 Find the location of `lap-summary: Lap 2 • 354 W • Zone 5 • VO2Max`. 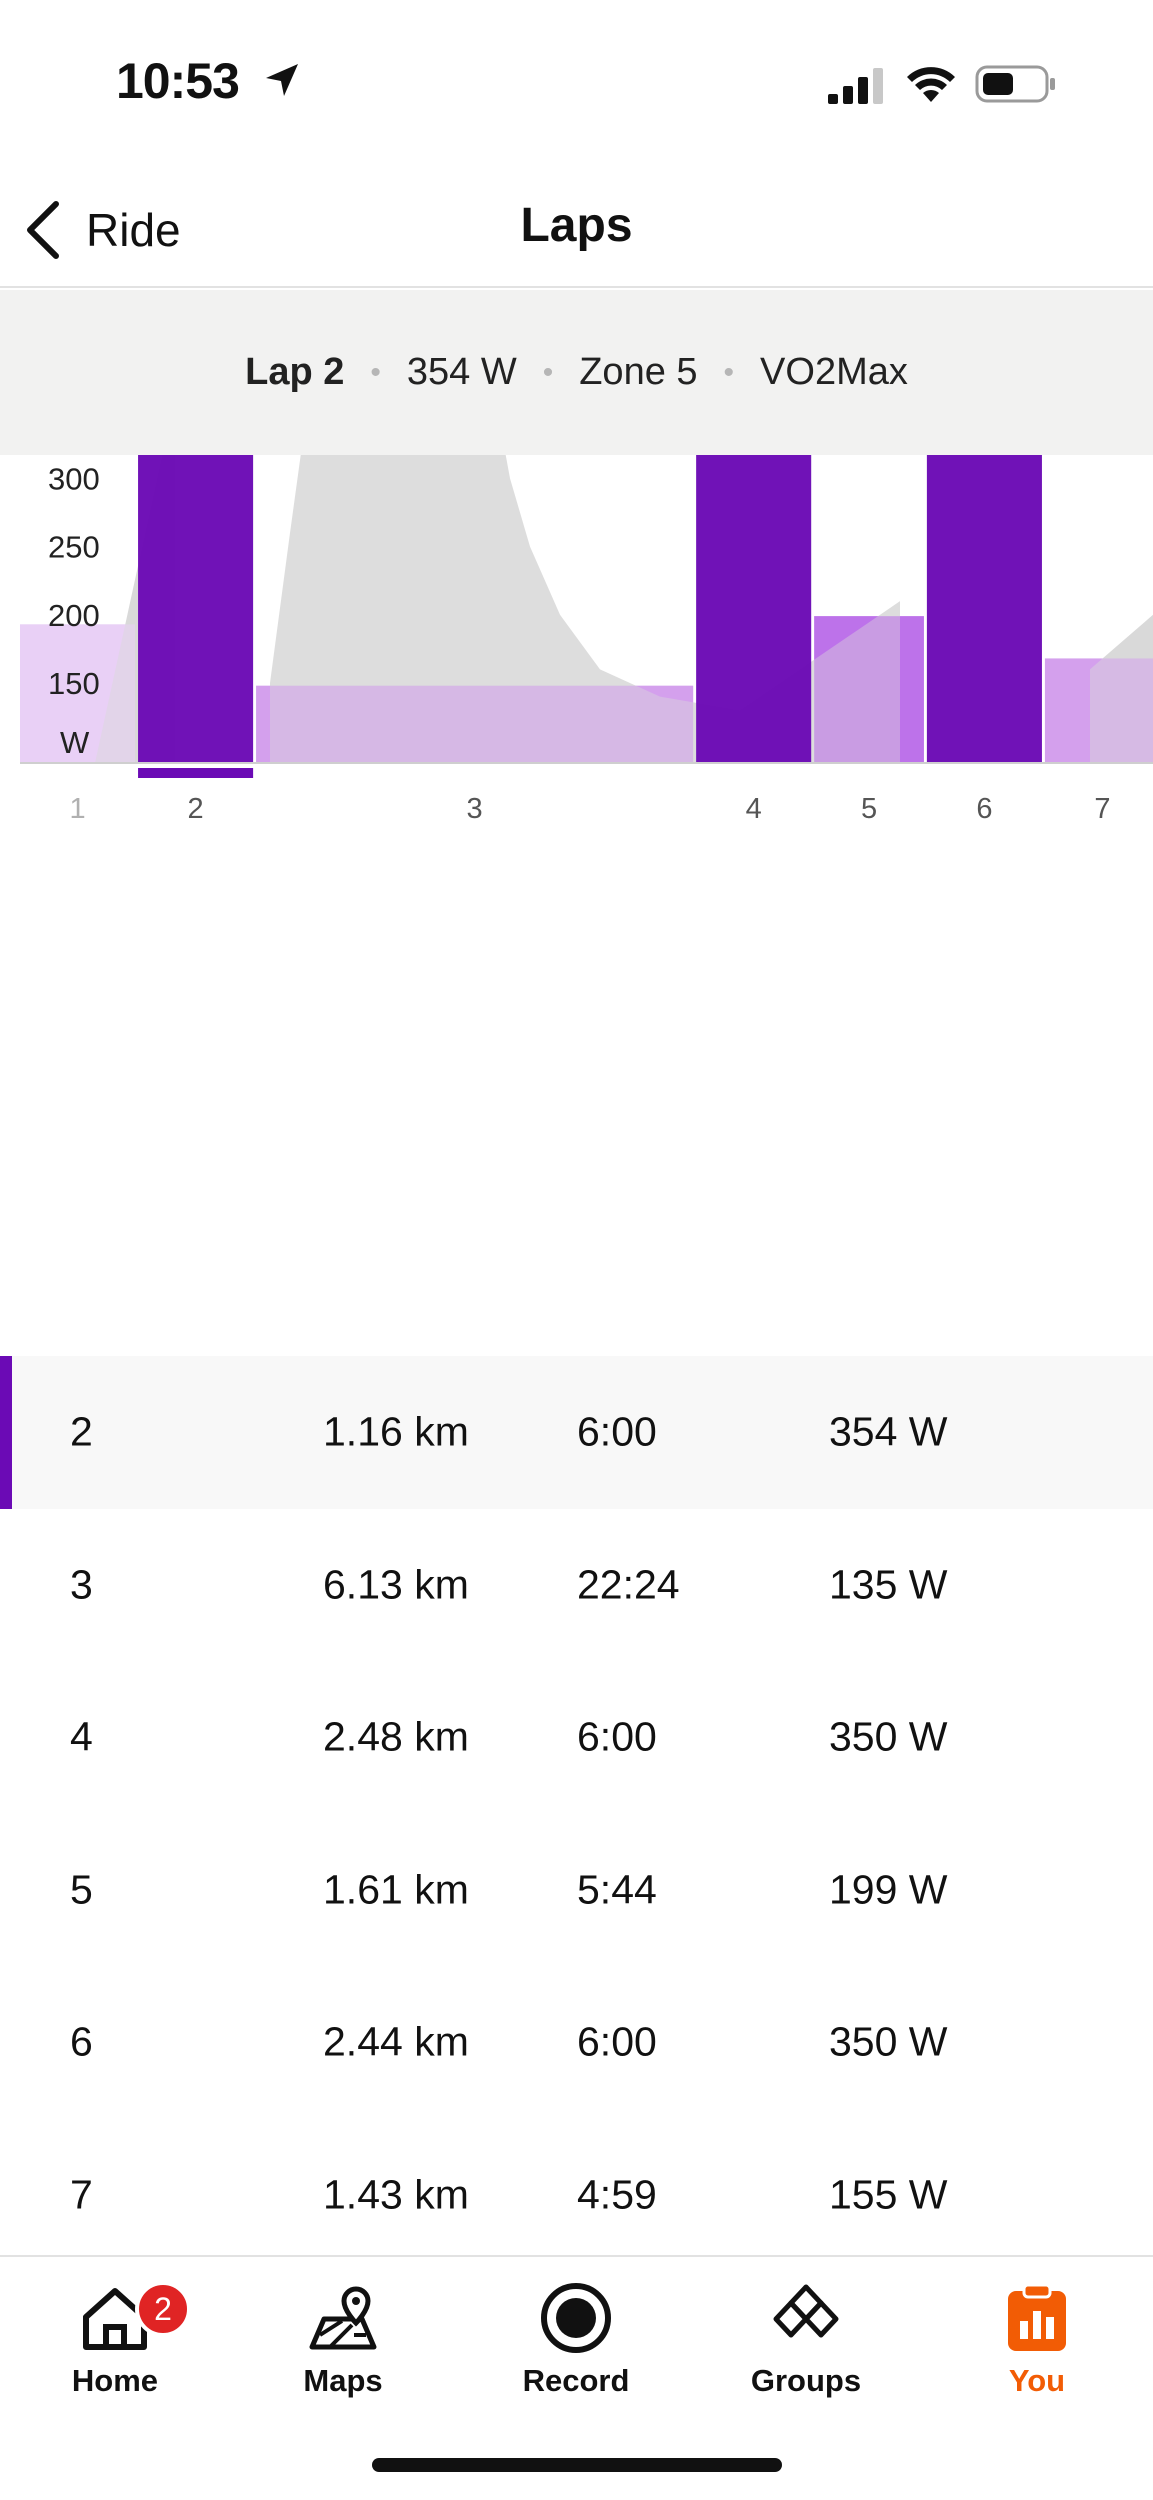

lap-summary: Lap 2 • 354 W • Zone 5 • VO2Max is located at coordinates (576, 372).